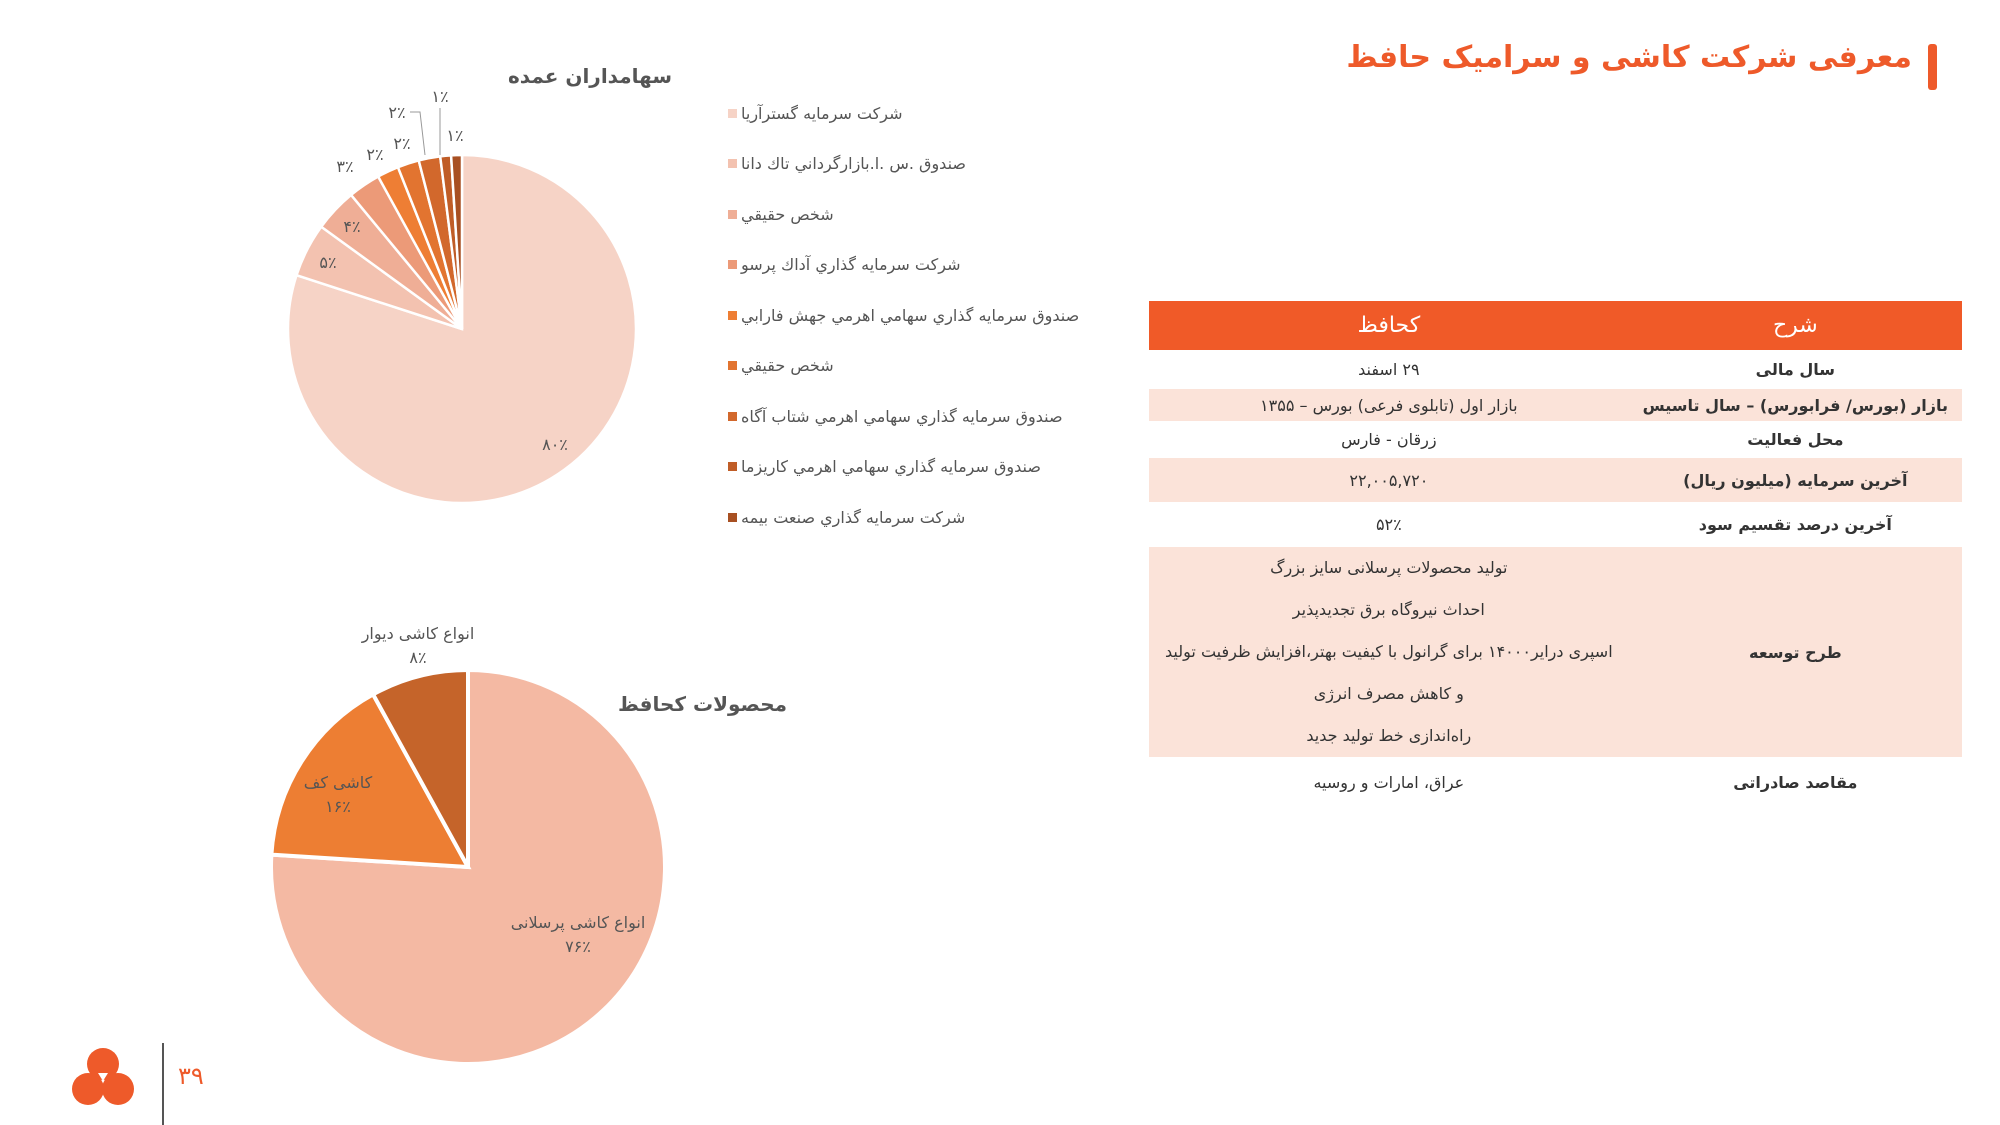 The height and width of the screenshot is (1125, 2000). I want to click on table-row: سال مالی ۲۹ اسفند, so click(1555, 369).